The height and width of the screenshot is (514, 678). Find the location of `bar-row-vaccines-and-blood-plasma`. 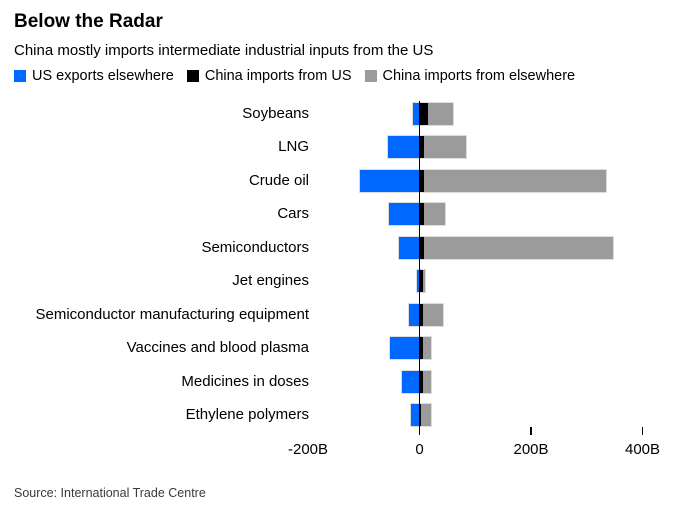

bar-row-vaccines-and-blood-plasma is located at coordinates (410, 348).